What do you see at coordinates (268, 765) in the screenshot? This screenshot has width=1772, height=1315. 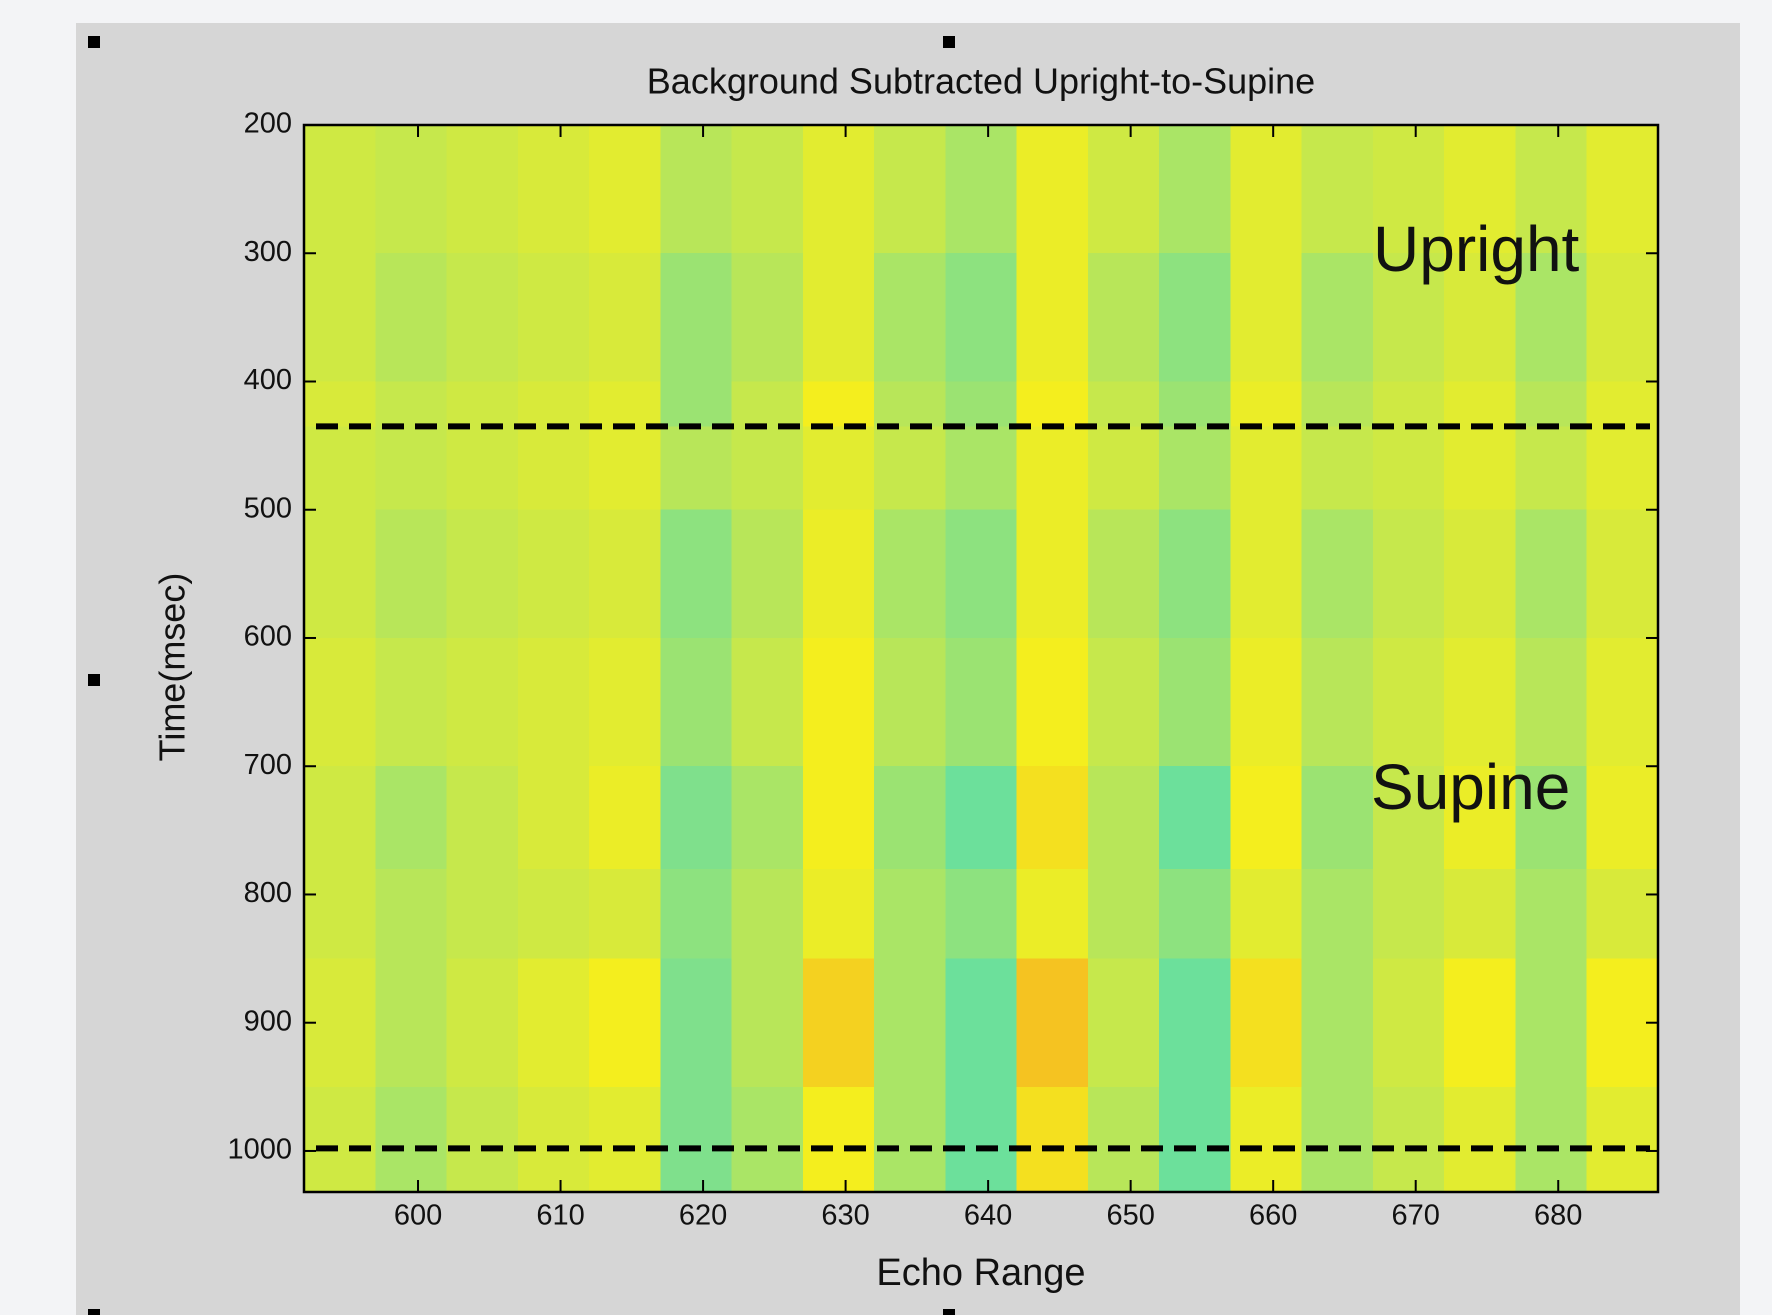 I see `y-tick-label: 700` at bounding box center [268, 765].